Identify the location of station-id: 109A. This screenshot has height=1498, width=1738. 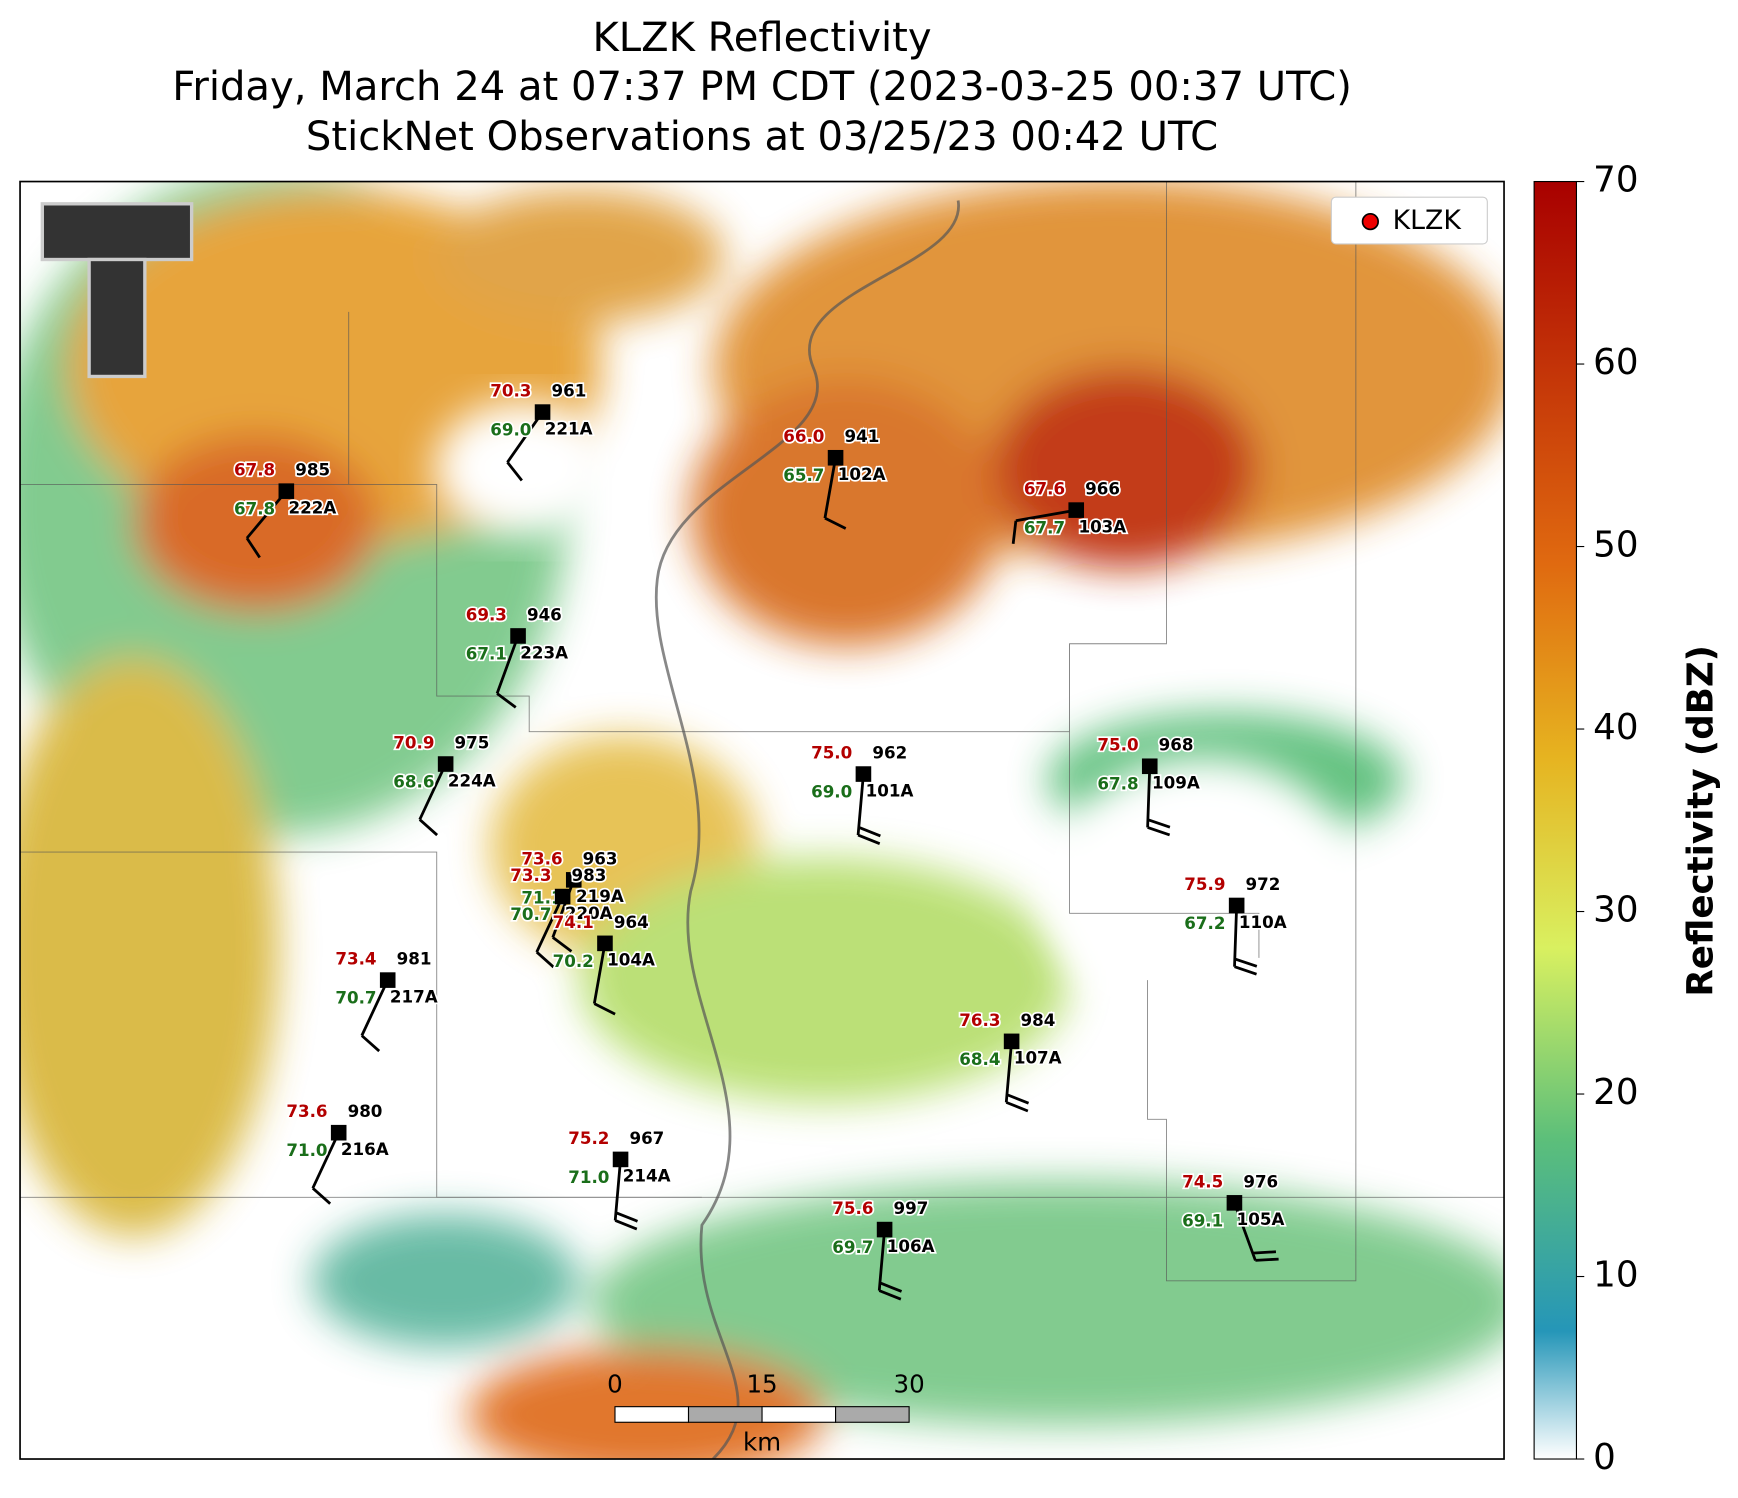
(1176, 783).